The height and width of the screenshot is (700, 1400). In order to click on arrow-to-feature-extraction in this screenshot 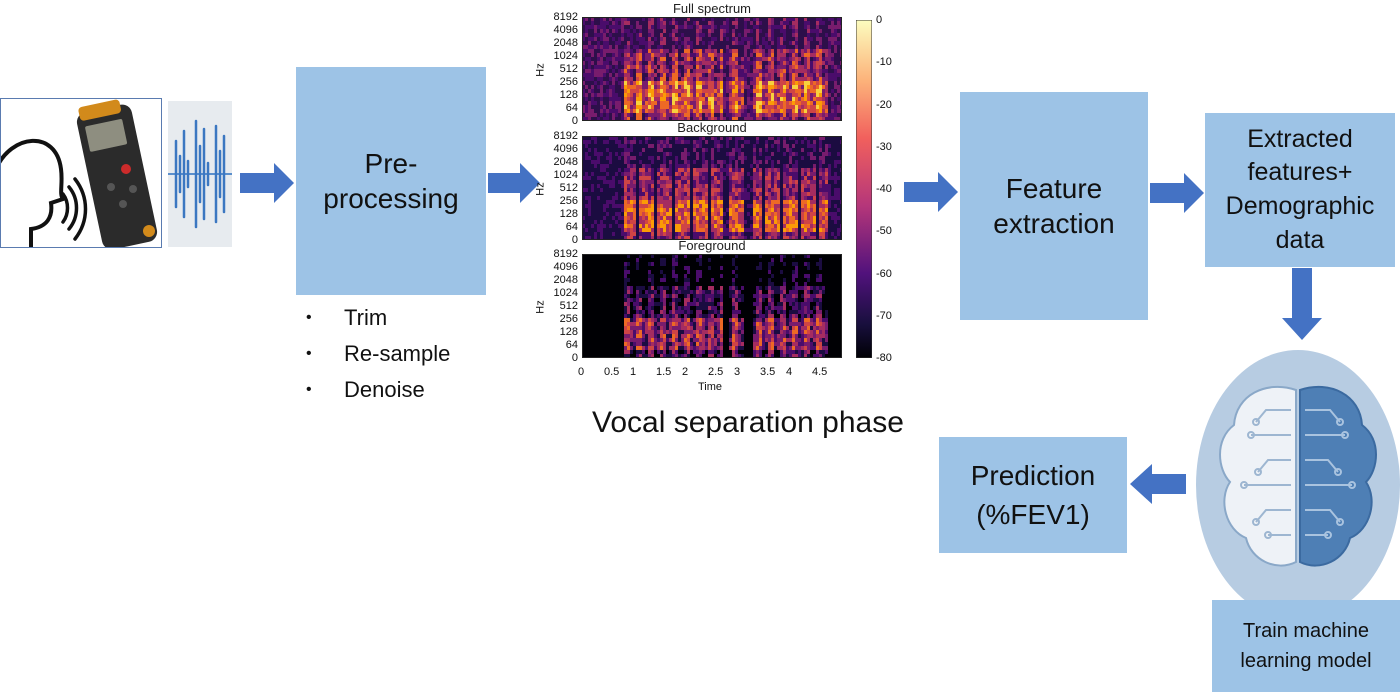, I will do `click(931, 192)`.